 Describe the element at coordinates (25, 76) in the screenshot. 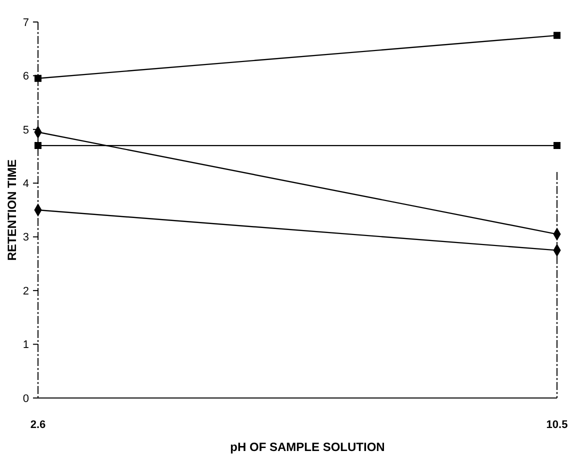

I see `y-tick-label: 6` at that location.